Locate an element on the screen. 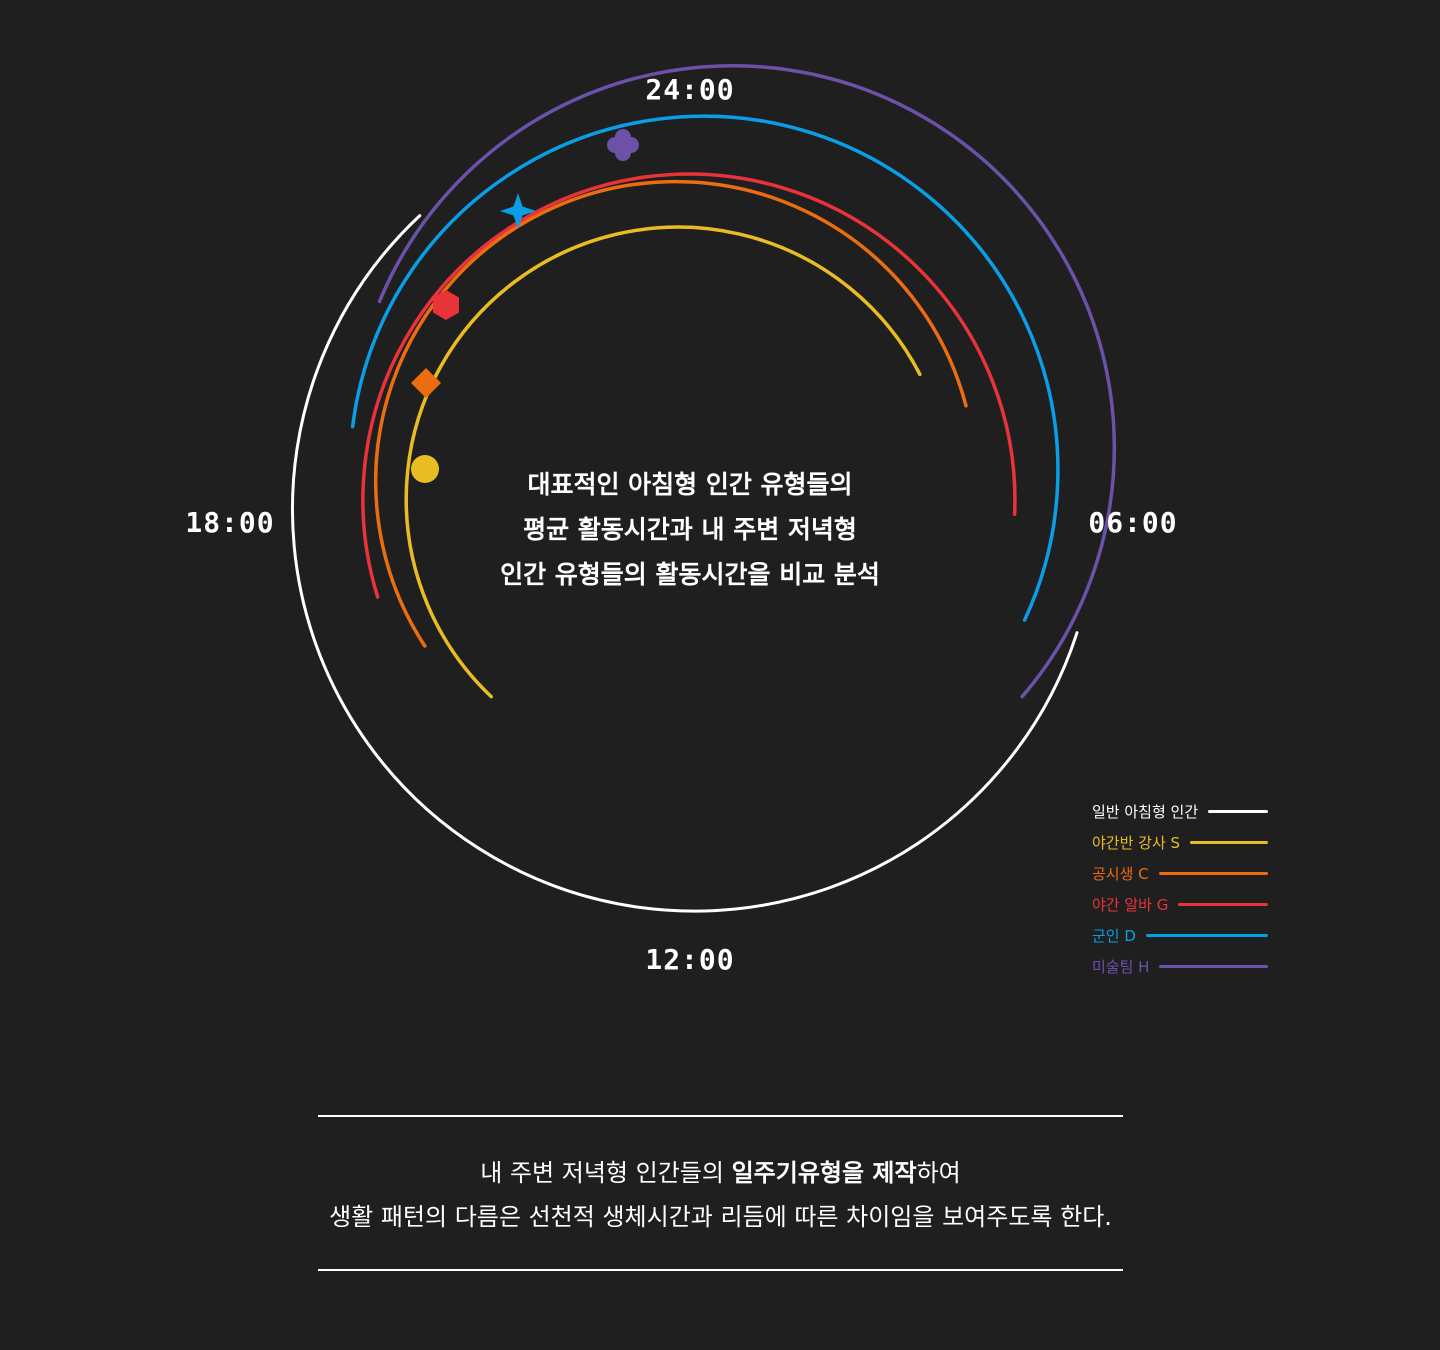 The width and height of the screenshot is (1440, 1350). footer-line-1: 내 주변 저녁형 인간들의 일주기유형을 제작하여 is located at coordinates (720, 1173).